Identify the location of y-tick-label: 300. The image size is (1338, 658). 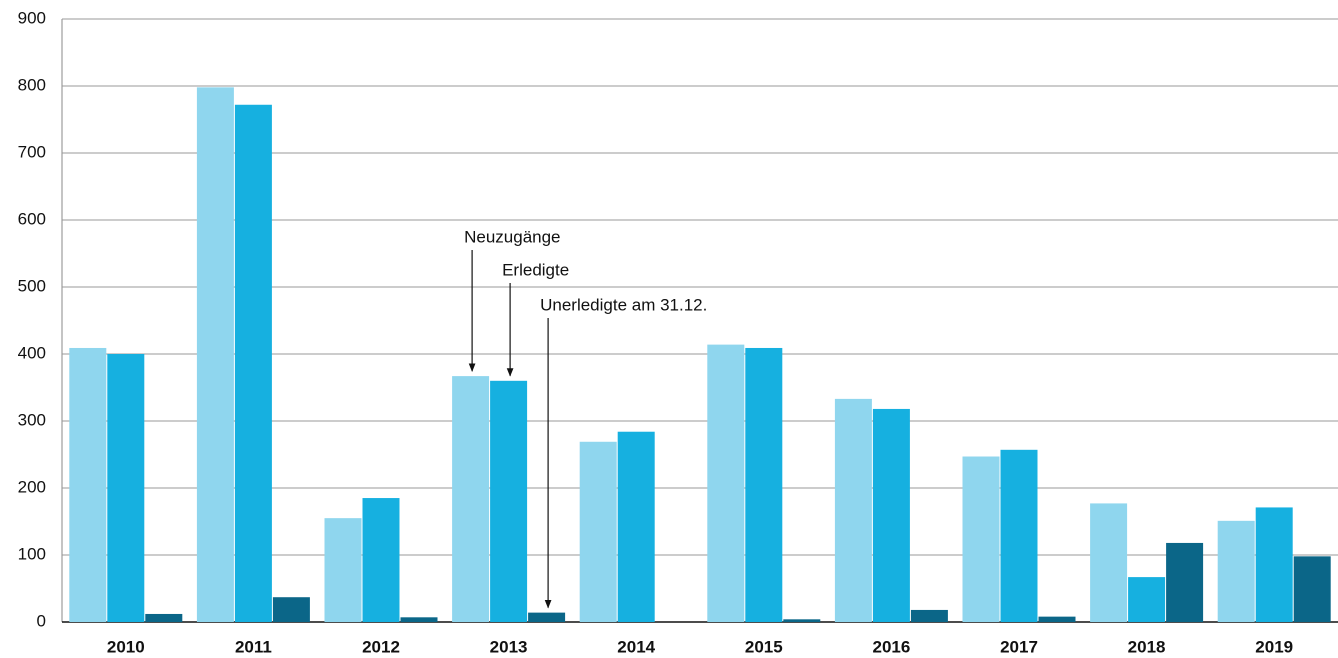
(32, 419).